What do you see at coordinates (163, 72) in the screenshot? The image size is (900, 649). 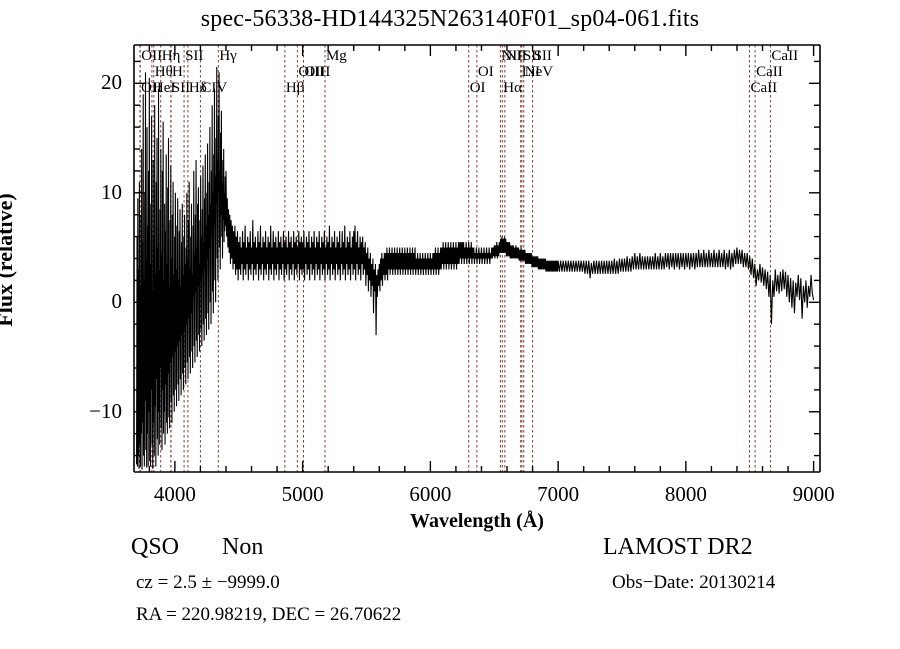 I see `emission-line-label: Hθ` at bounding box center [163, 72].